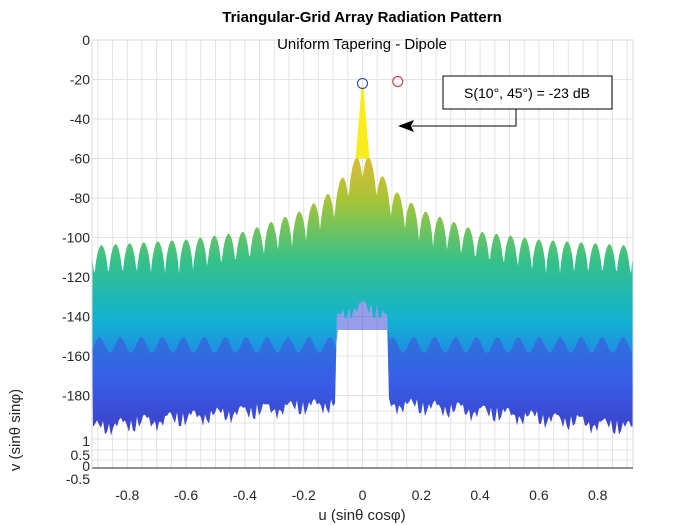 This screenshot has height=525, width=700. I want to click on v-tick-labels: 10.50-0.5, so click(78, 460).